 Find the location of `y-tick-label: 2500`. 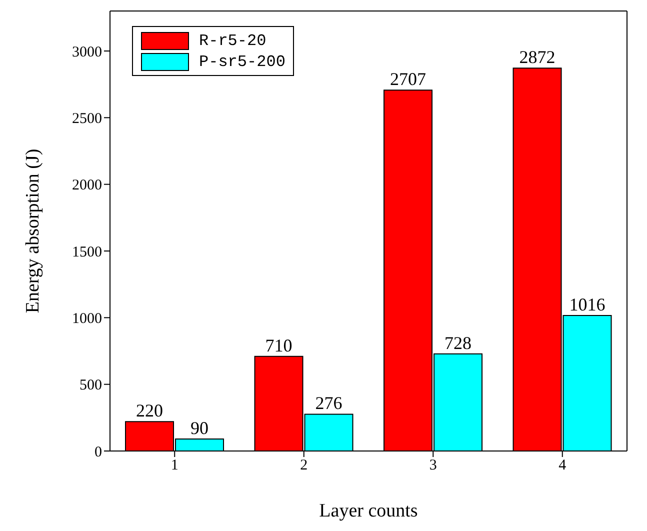

y-tick-label: 2500 is located at coordinates (87, 118).